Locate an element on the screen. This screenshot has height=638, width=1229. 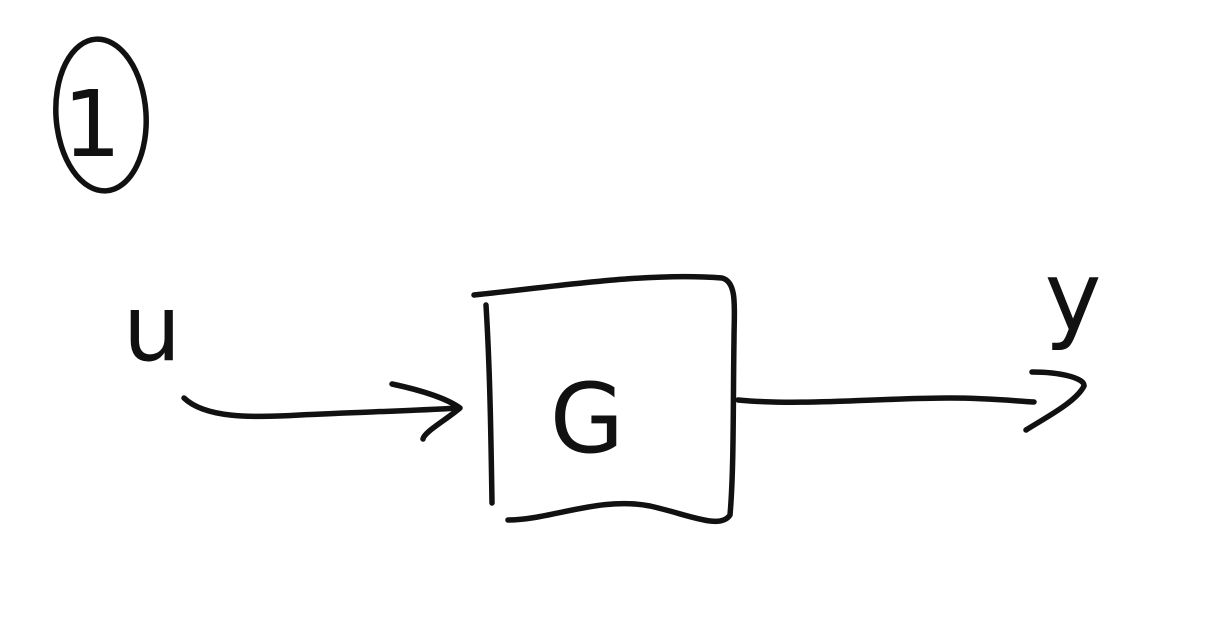
input-arrow is located at coordinates (322, 411).